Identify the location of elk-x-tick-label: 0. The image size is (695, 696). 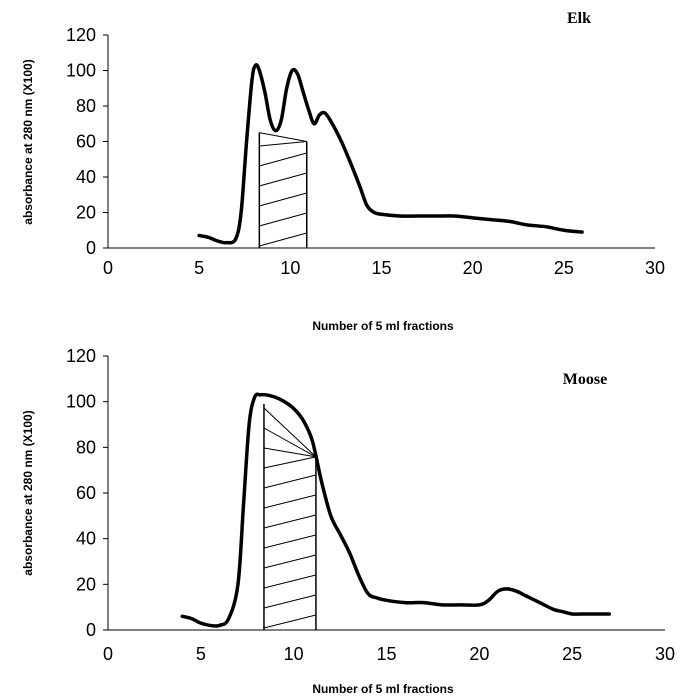
(108, 268).